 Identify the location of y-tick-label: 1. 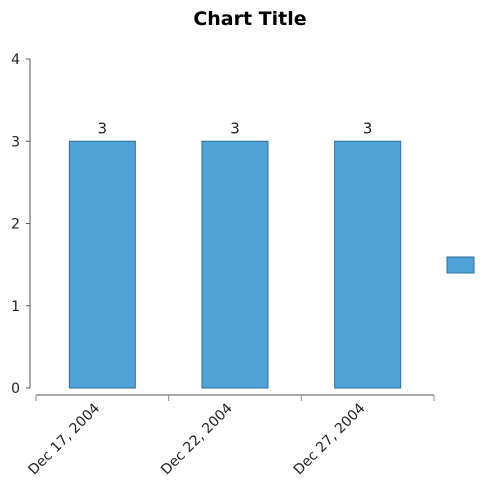
(15, 307).